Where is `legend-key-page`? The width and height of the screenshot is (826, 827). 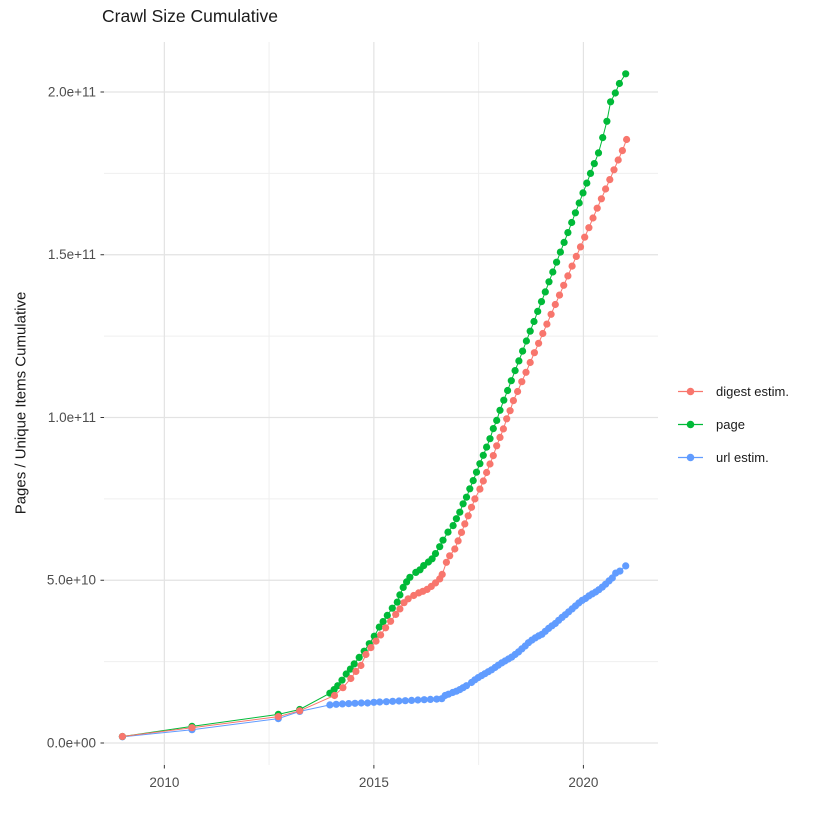
legend-key-page is located at coordinates (690, 424).